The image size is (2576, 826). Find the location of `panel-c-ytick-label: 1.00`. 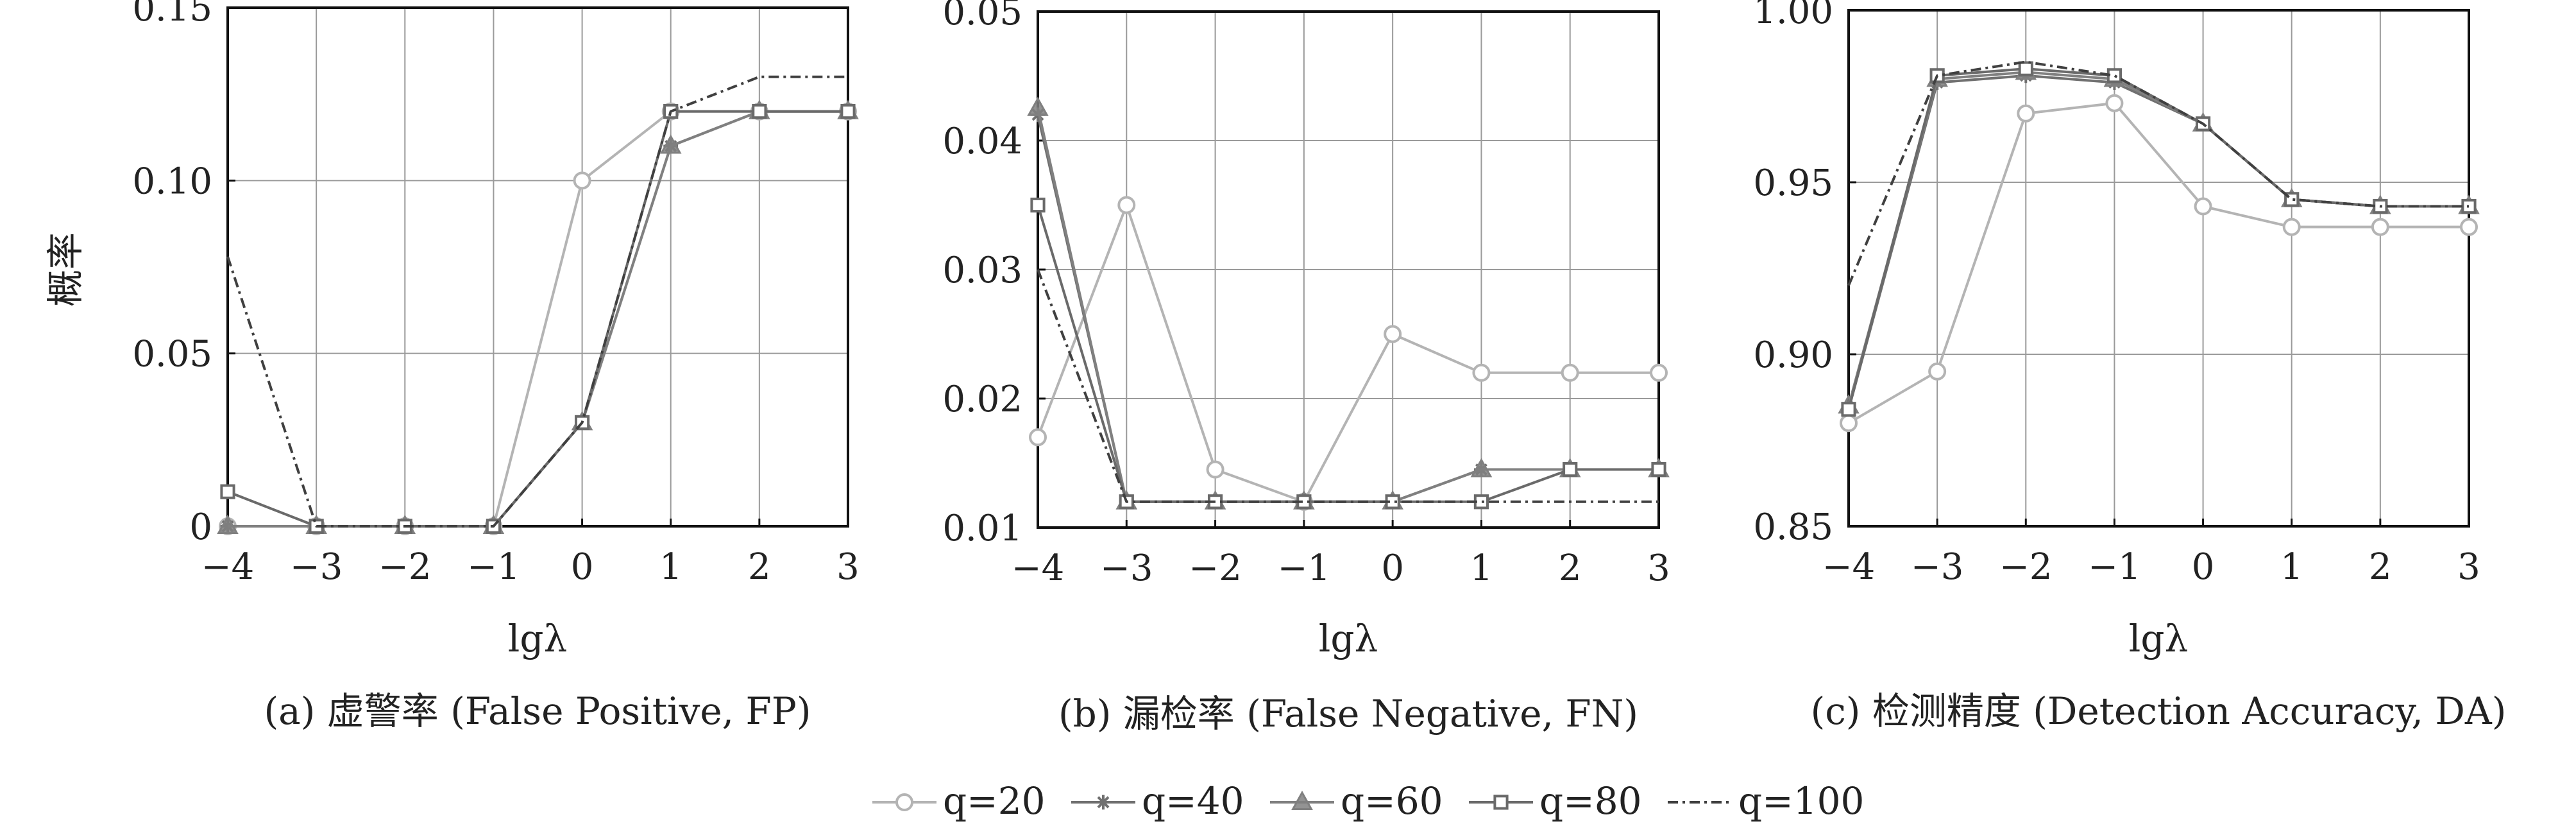

panel-c-ytick-label: 1.00 is located at coordinates (1793, 16).